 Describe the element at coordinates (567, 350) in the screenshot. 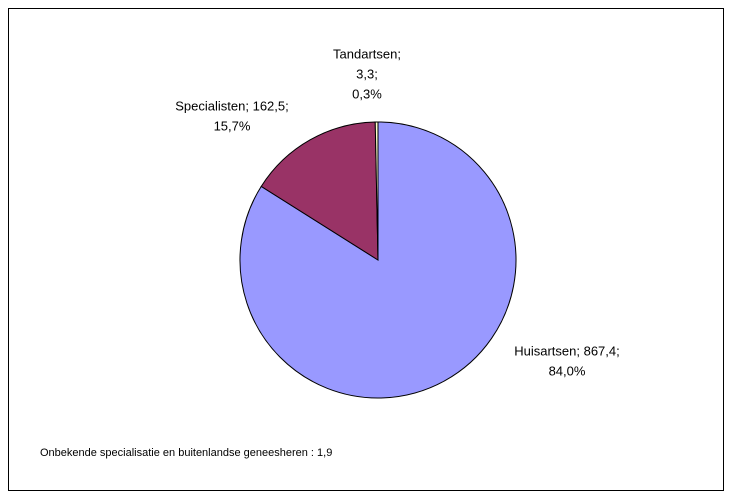

I see `slice-label: Huisartsen; 867,4;` at that location.